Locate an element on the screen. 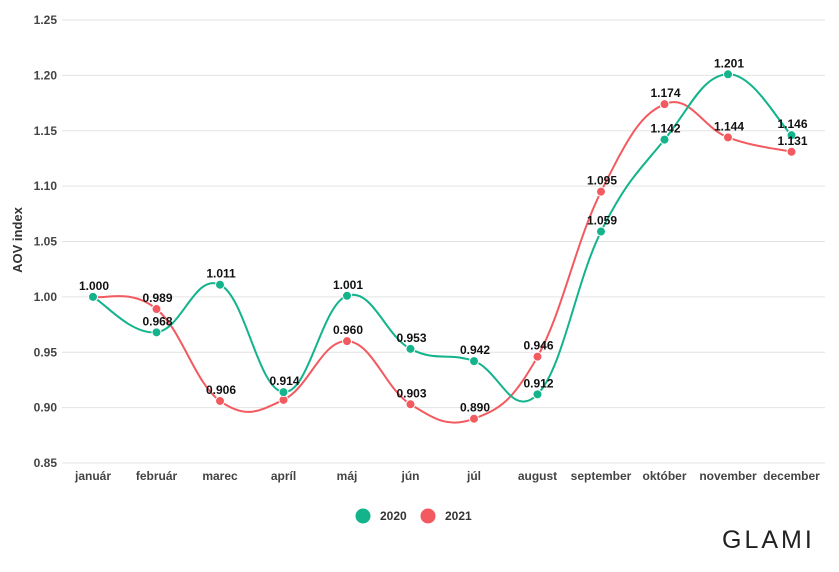 This screenshot has height=572, width=839. data-label-2021: 1.000 is located at coordinates (94, 286).